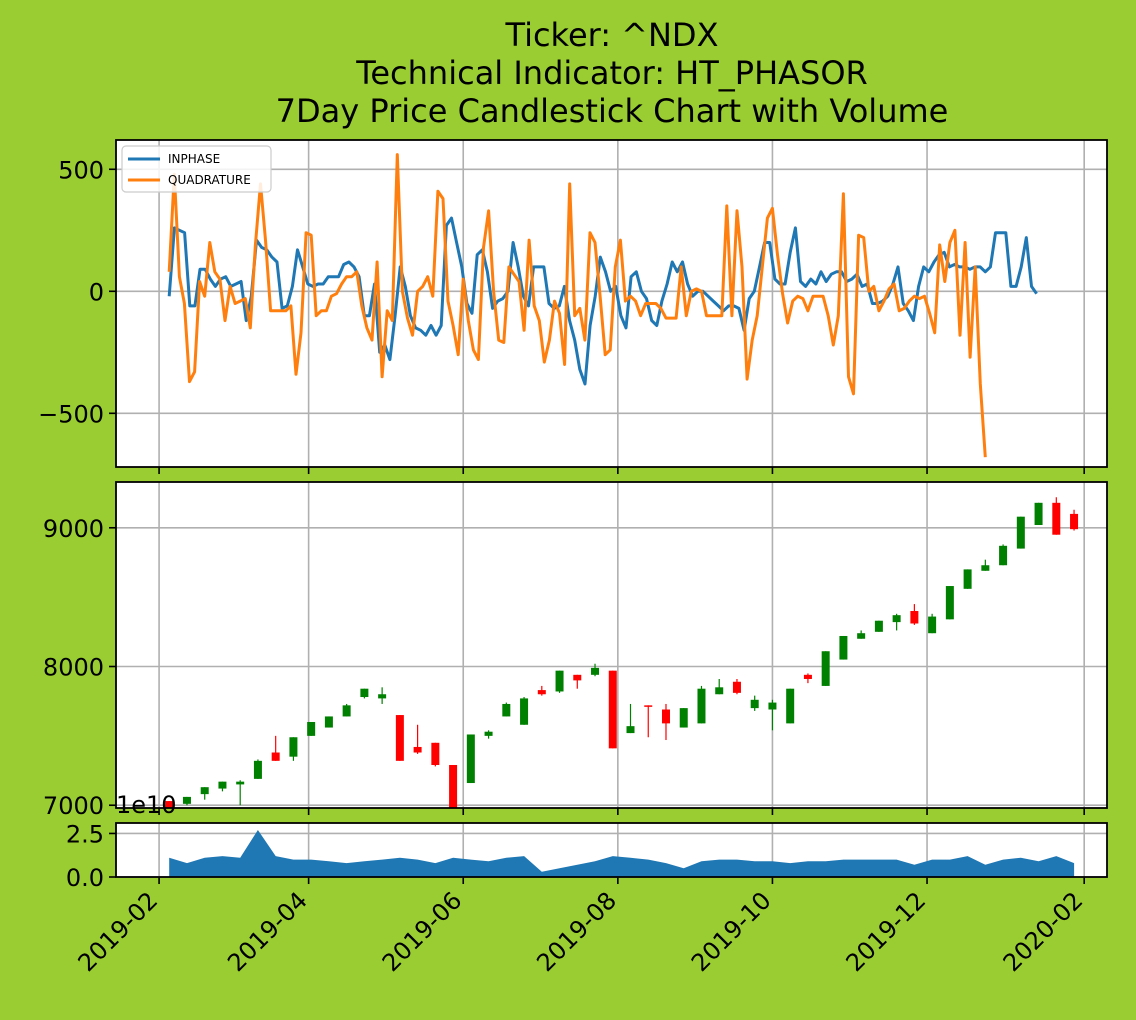 The height and width of the screenshot is (1020, 1136). Describe the element at coordinates (612, 111) in the screenshot. I see `chart-title-line-3: 7Day Price Candlestick Chart with Volume` at that location.